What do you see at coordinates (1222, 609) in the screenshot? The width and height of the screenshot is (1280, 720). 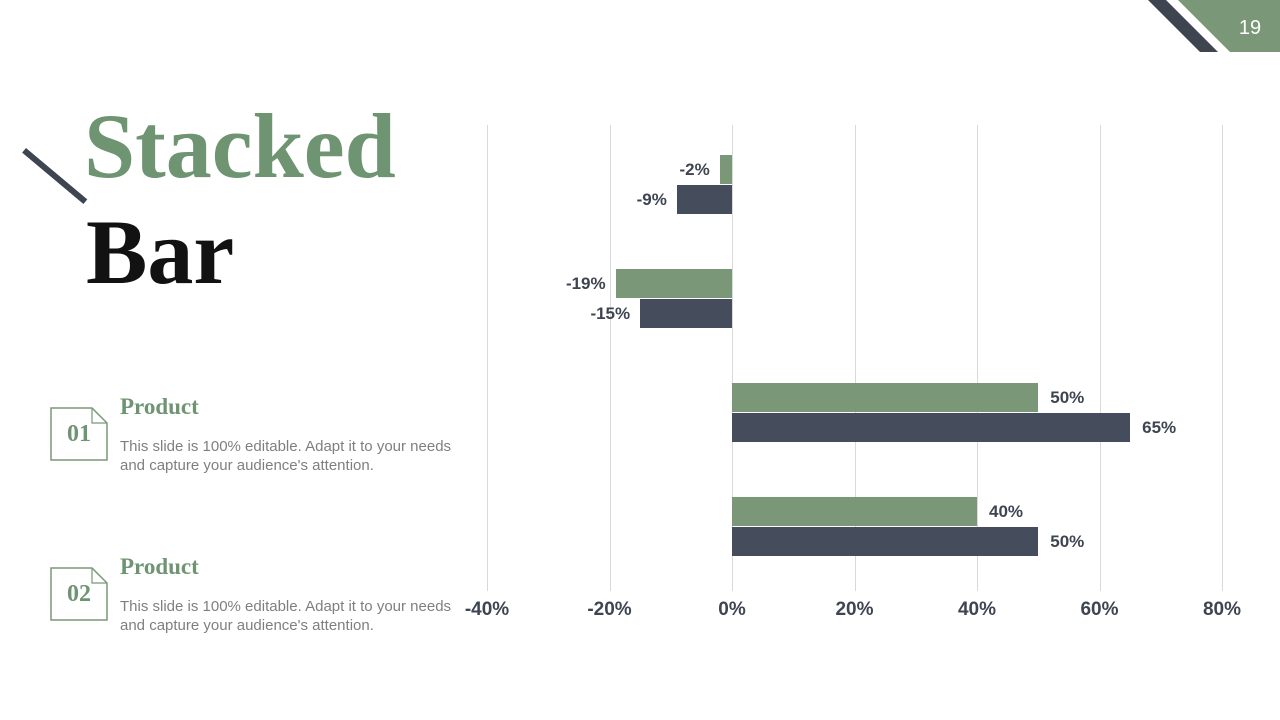 I see `x-tick-label: 80%` at bounding box center [1222, 609].